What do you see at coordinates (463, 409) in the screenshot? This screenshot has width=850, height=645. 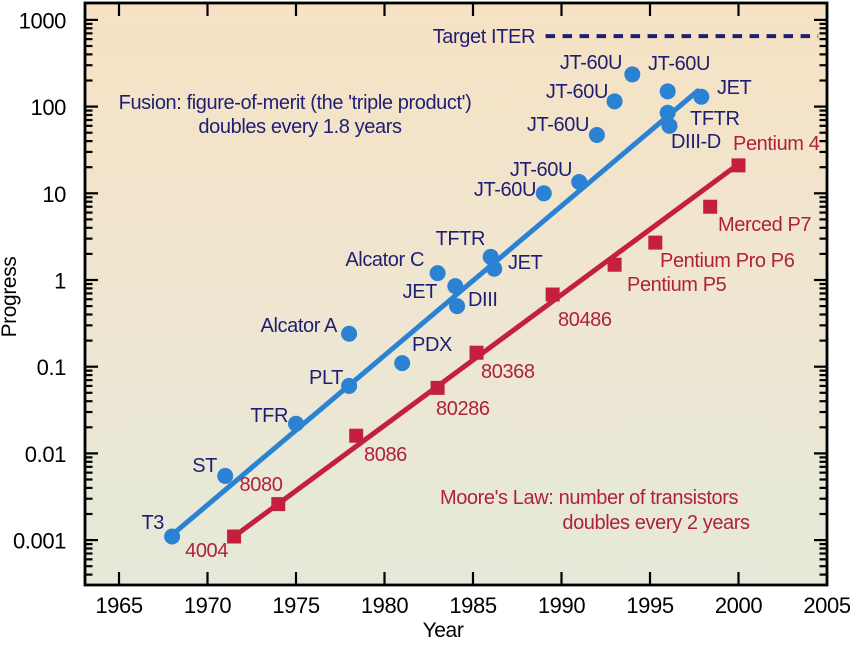 I see `label-80286: 80286` at bounding box center [463, 409].